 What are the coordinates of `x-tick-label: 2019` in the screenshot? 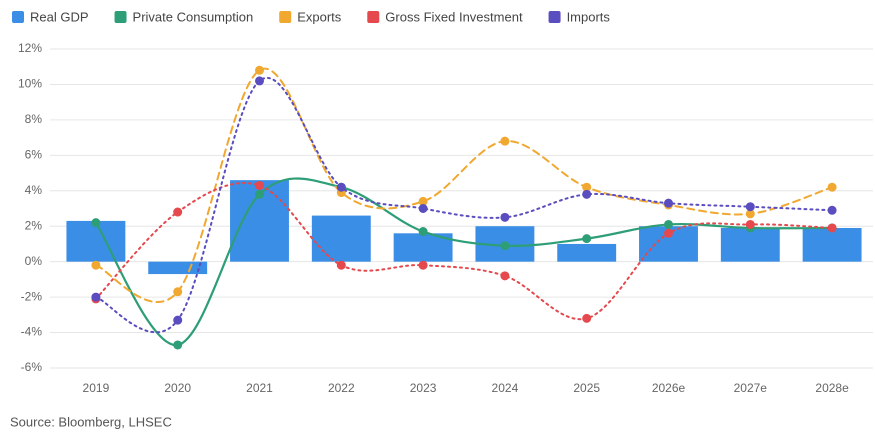 It's located at (96, 388).